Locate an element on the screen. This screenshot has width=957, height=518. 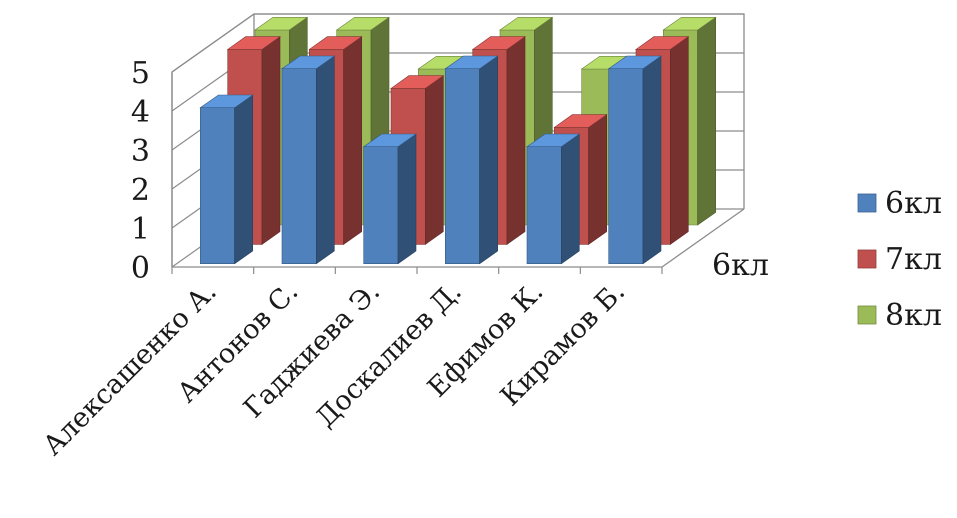
y-tick-label: 4 is located at coordinates (140, 112).